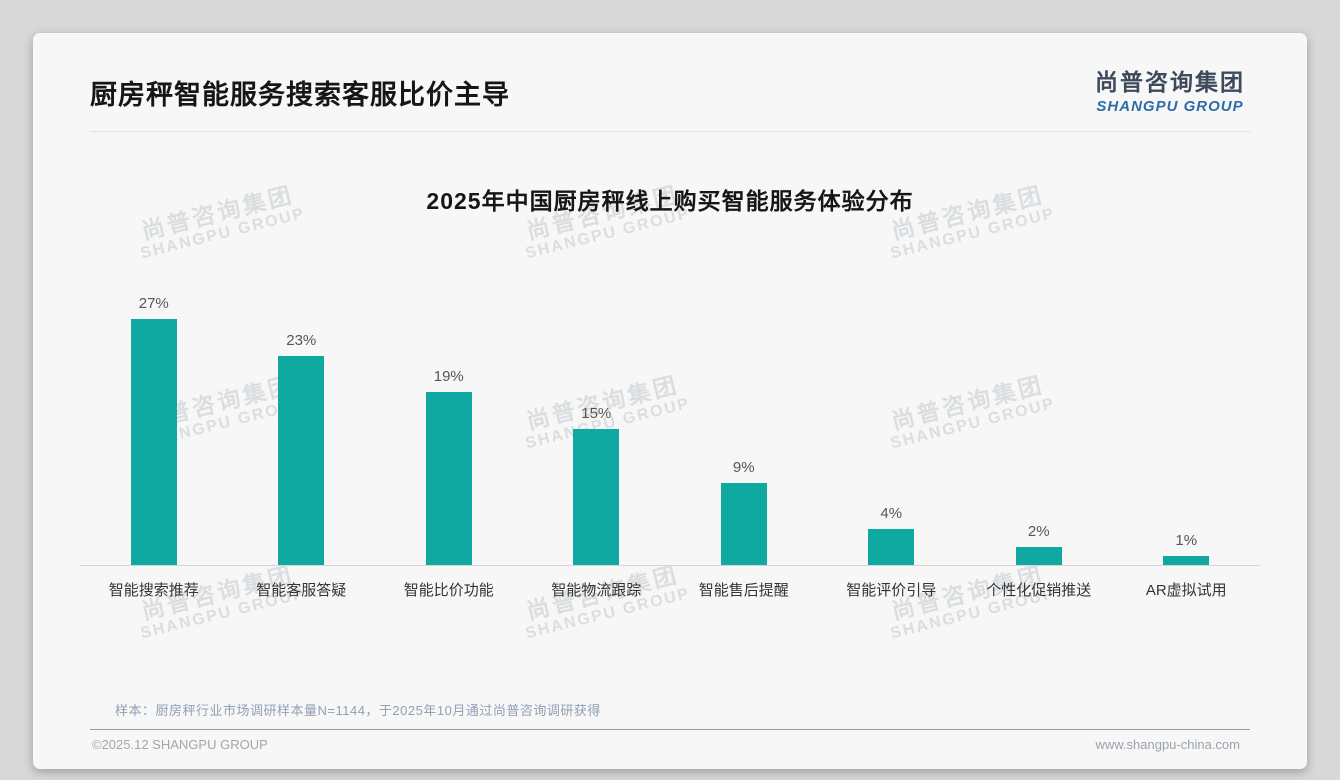 The image size is (1340, 780). Describe the element at coordinates (180, 744) in the screenshot. I see `copyright-text: ©2025.12 SHANGPU GROUP` at that location.